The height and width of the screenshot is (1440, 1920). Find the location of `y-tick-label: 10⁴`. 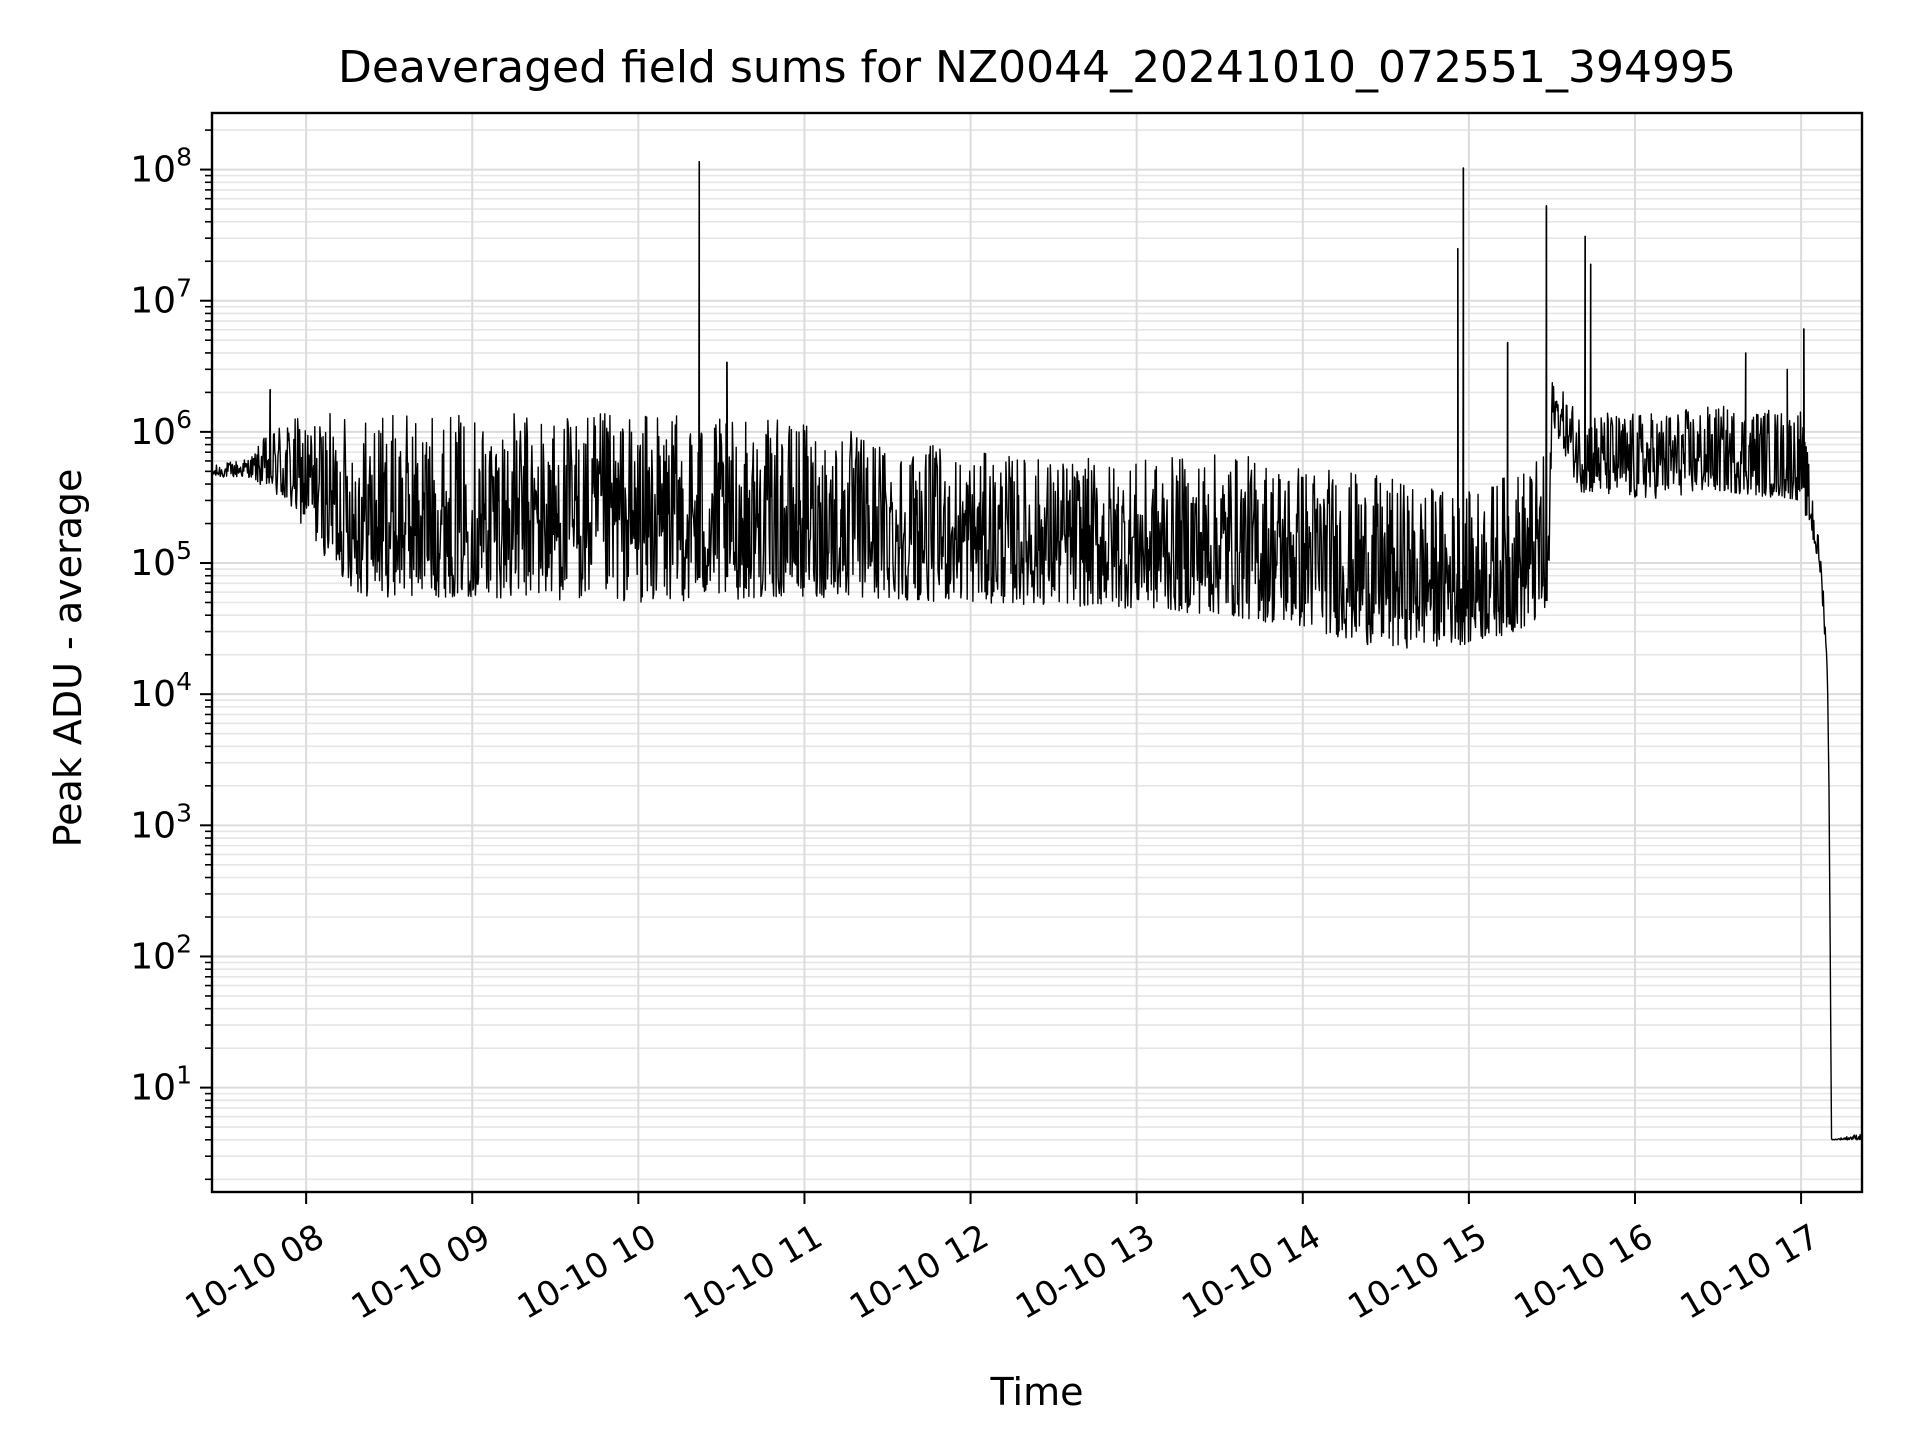

y-tick-label: 10⁴ is located at coordinates (161, 691).